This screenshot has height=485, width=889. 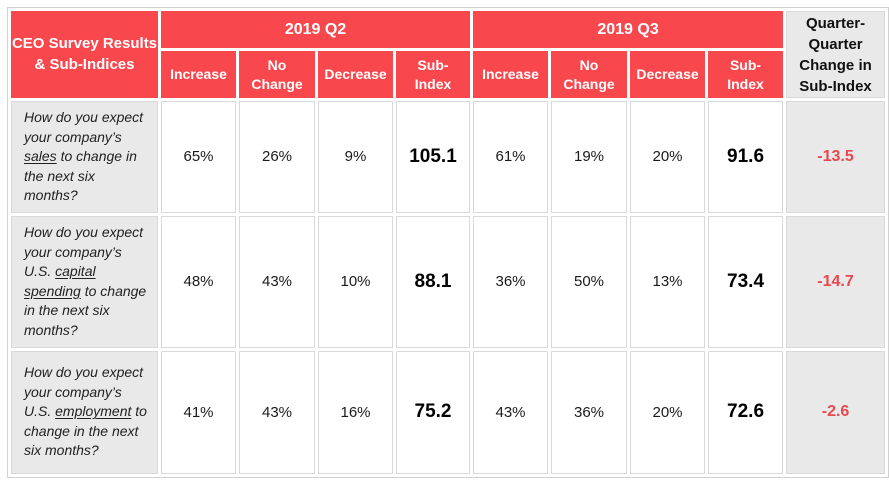 What do you see at coordinates (589, 74) in the screenshot?
I see `sub-header-q3-no-change: No Change` at bounding box center [589, 74].